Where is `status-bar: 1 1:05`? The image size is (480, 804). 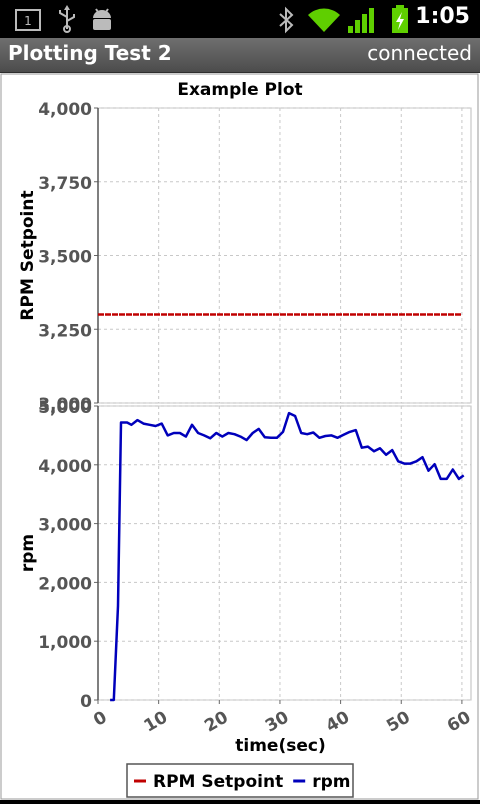
status-bar: 1 1:05 is located at coordinates (240, 19).